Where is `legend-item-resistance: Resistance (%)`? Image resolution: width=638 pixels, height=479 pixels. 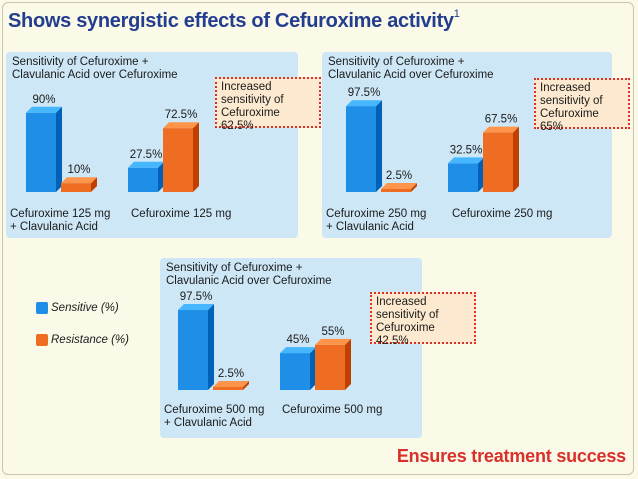
legend-item-resistance: Resistance (%) is located at coordinates (82, 340).